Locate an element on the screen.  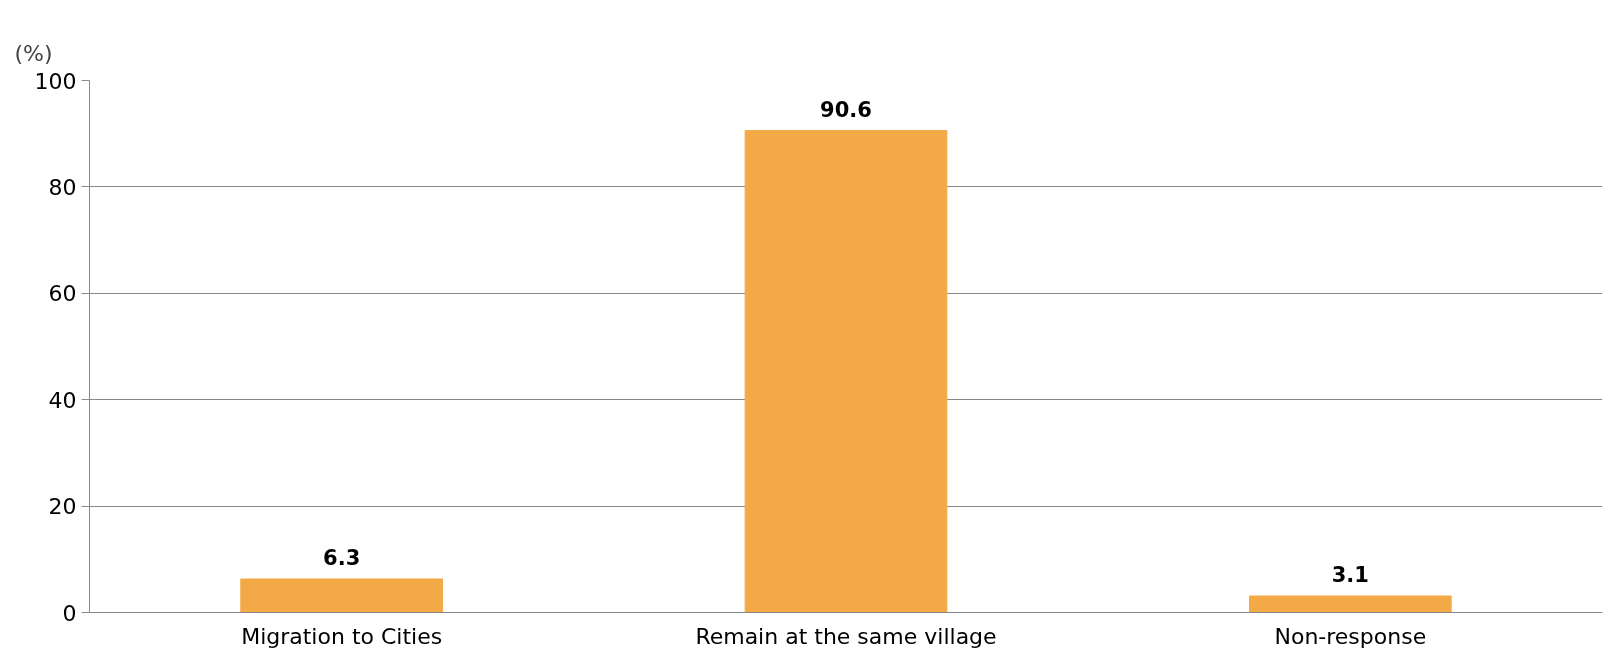
y-axis-title: (%) is located at coordinates (33, 53).